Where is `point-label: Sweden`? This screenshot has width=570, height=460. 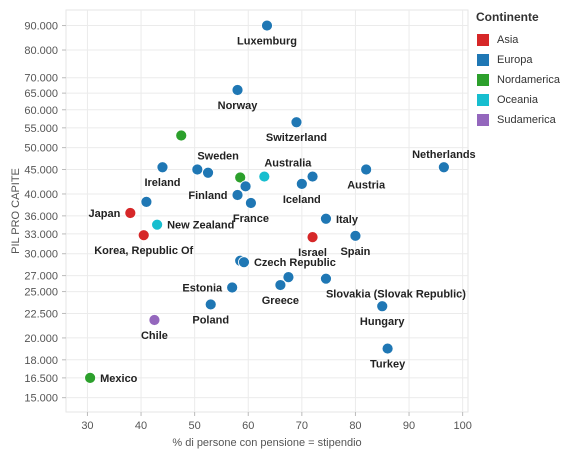 point-label: Sweden is located at coordinates (218, 157).